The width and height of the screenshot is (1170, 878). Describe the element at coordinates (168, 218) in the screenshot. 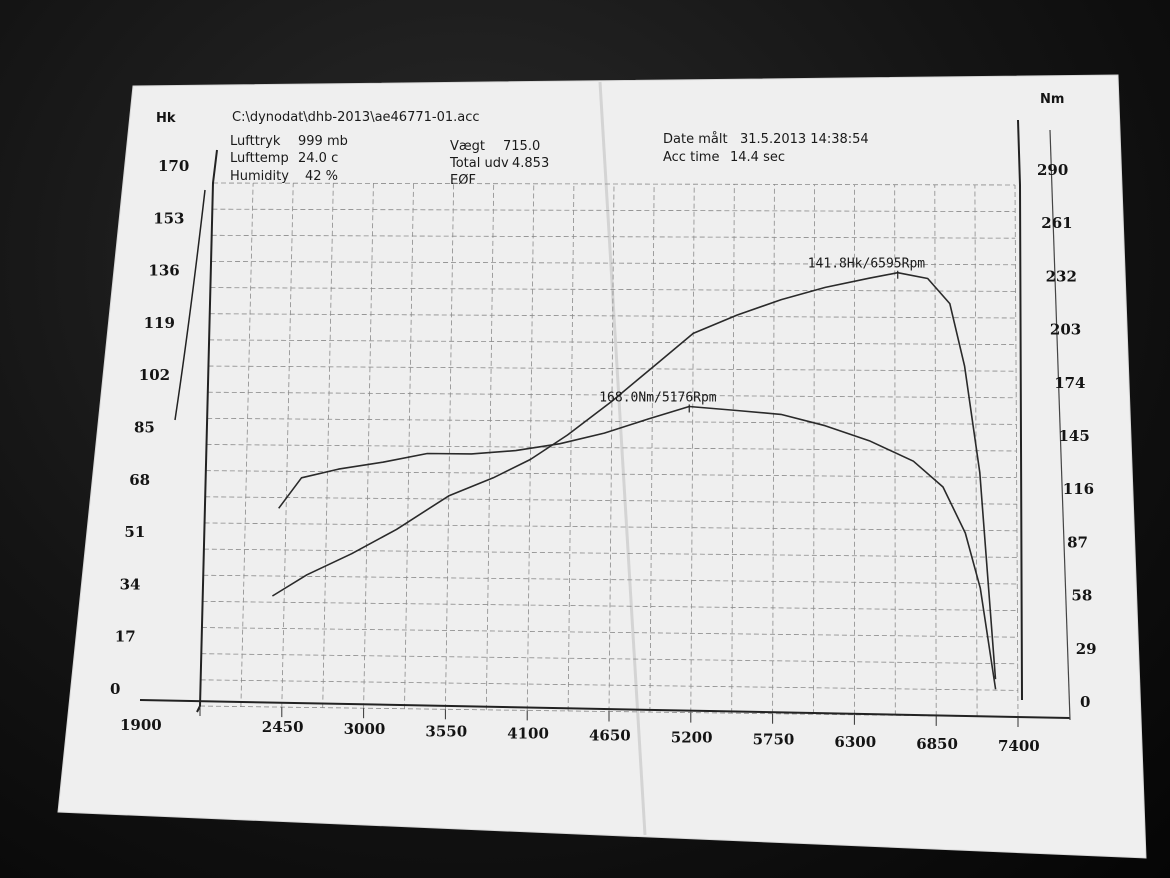

I see `y-left-tick-label: 153` at that location.